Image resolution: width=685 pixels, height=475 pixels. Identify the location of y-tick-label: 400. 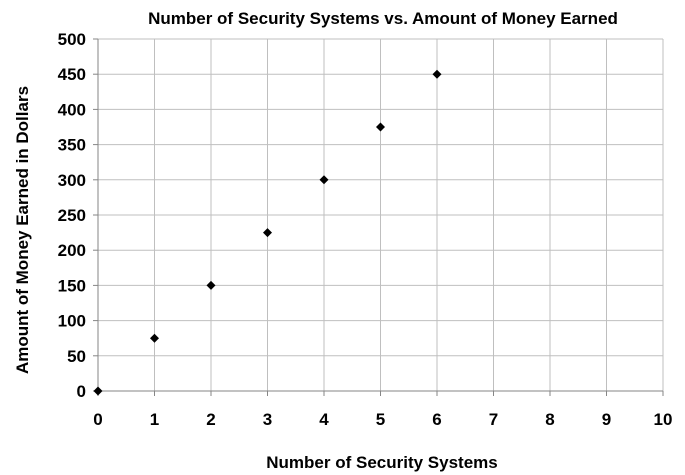
(72, 109).